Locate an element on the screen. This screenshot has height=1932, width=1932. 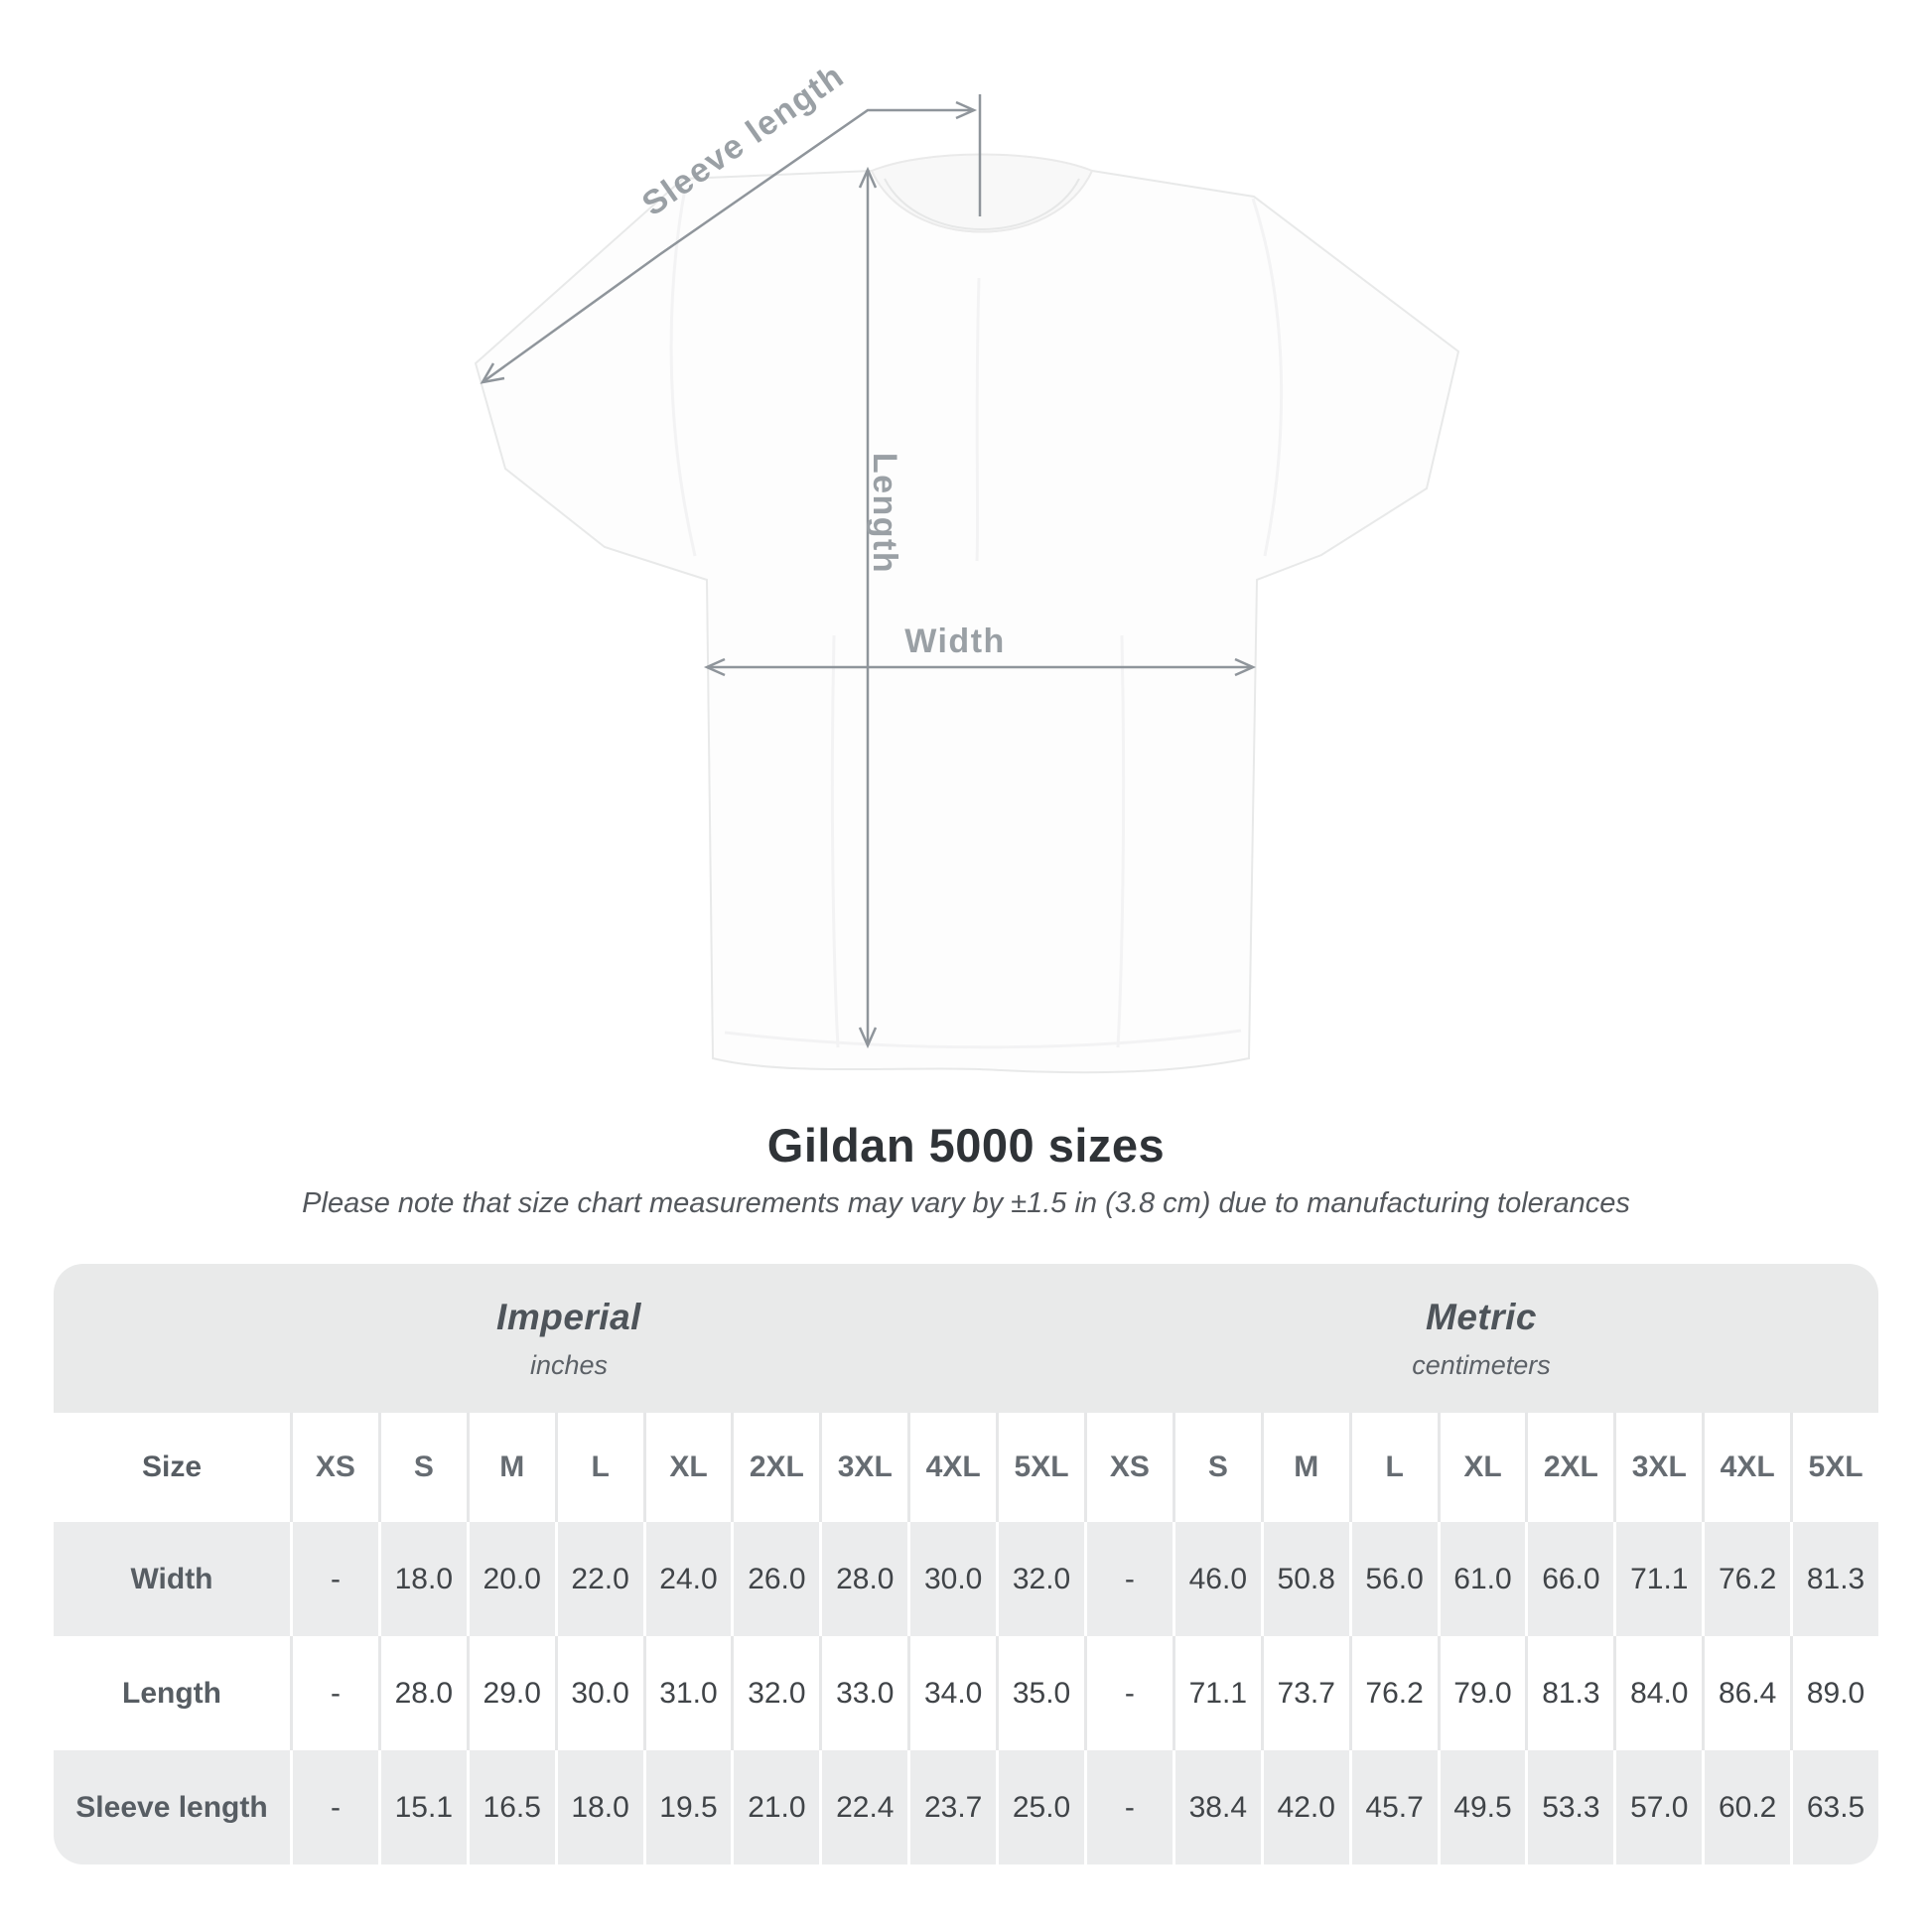
measurement-cell: 38.4 is located at coordinates (1217, 1807).